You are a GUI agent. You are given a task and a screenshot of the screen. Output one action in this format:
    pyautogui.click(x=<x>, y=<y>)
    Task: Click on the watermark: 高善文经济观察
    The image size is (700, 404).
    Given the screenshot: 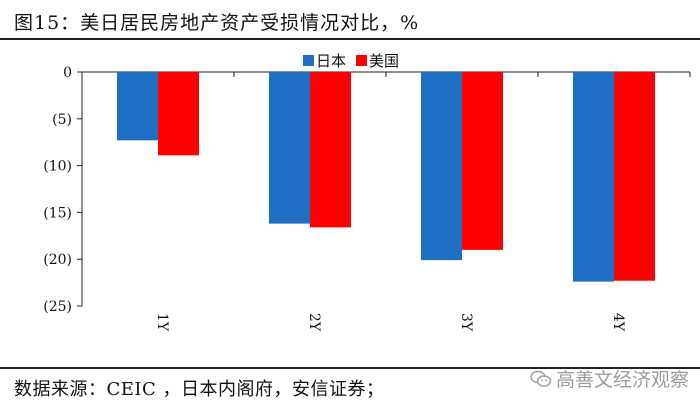 What is the action you would take?
    pyautogui.click(x=609, y=378)
    